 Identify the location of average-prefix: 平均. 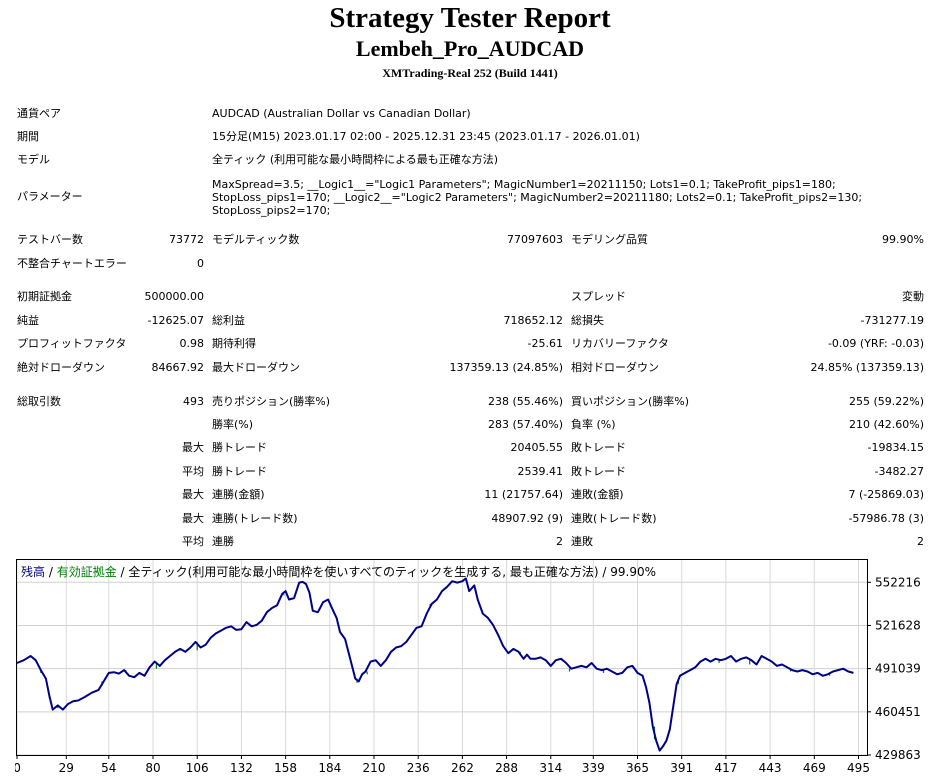
(193, 471).